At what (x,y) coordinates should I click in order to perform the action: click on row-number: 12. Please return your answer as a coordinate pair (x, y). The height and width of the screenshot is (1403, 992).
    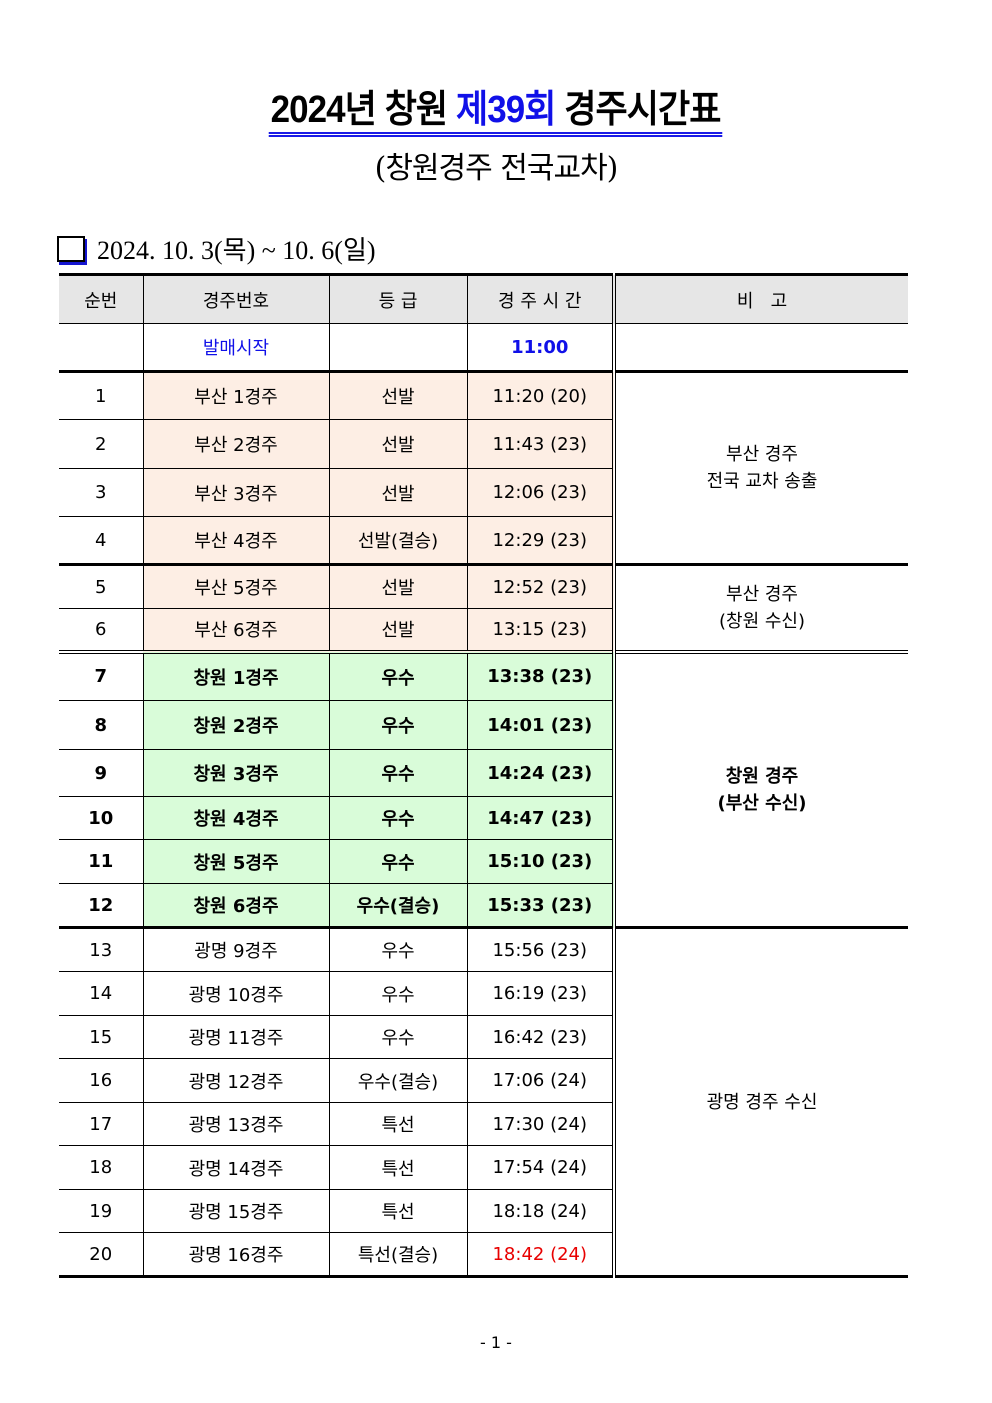
    Looking at the image, I should click on (101, 905).